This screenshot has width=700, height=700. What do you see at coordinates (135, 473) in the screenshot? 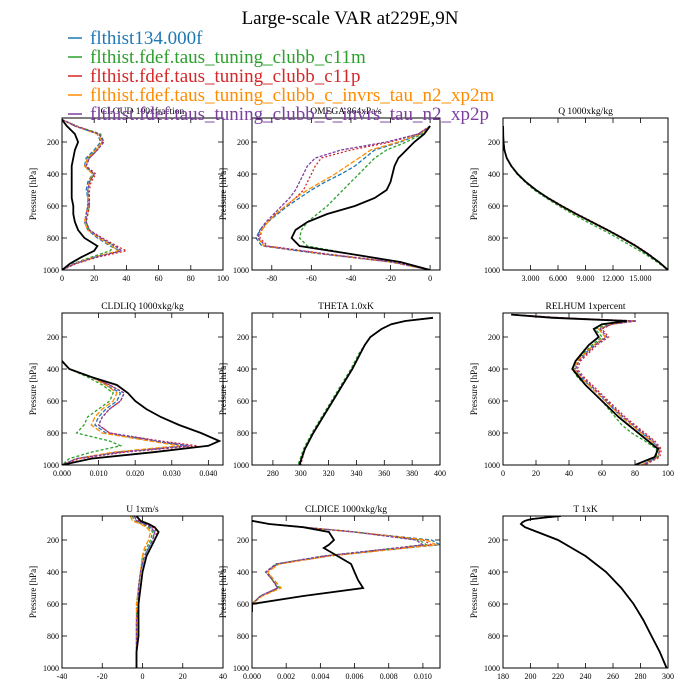
I see `x-tick-label: 0.020` at bounding box center [135, 473].